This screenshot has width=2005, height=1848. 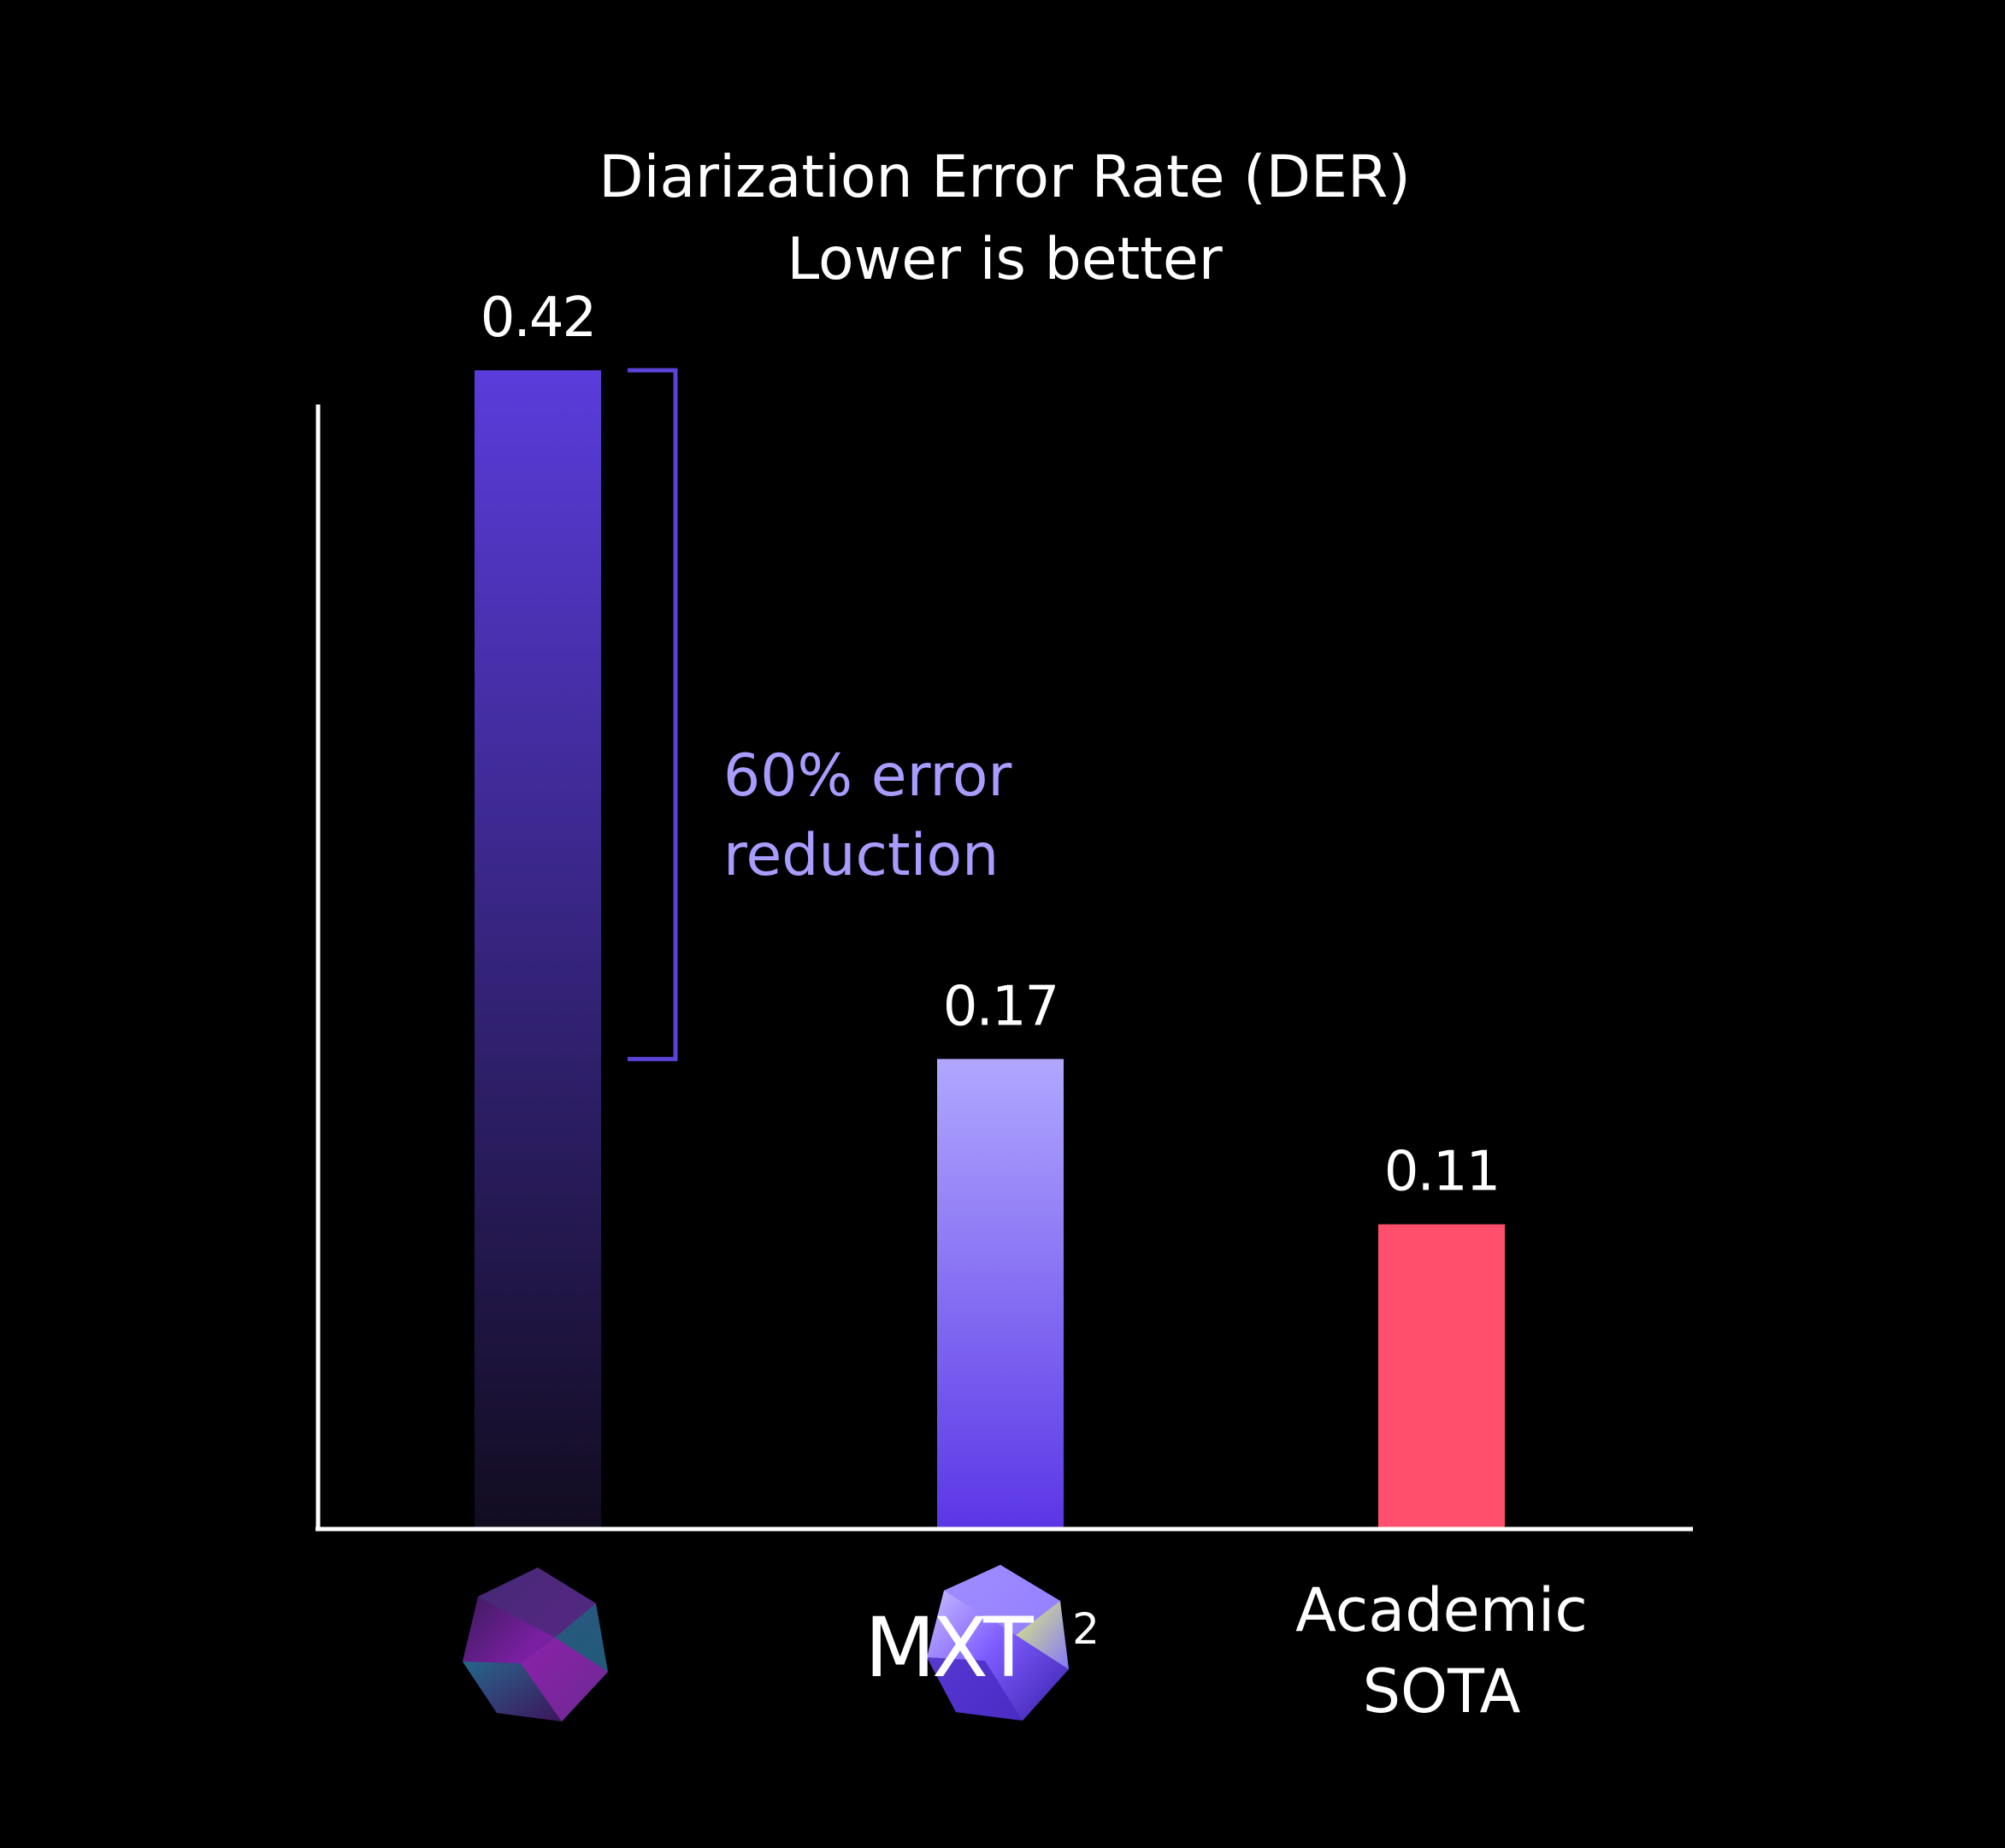 I want to click on category-label-sota: SOTA, so click(x=1442, y=1691).